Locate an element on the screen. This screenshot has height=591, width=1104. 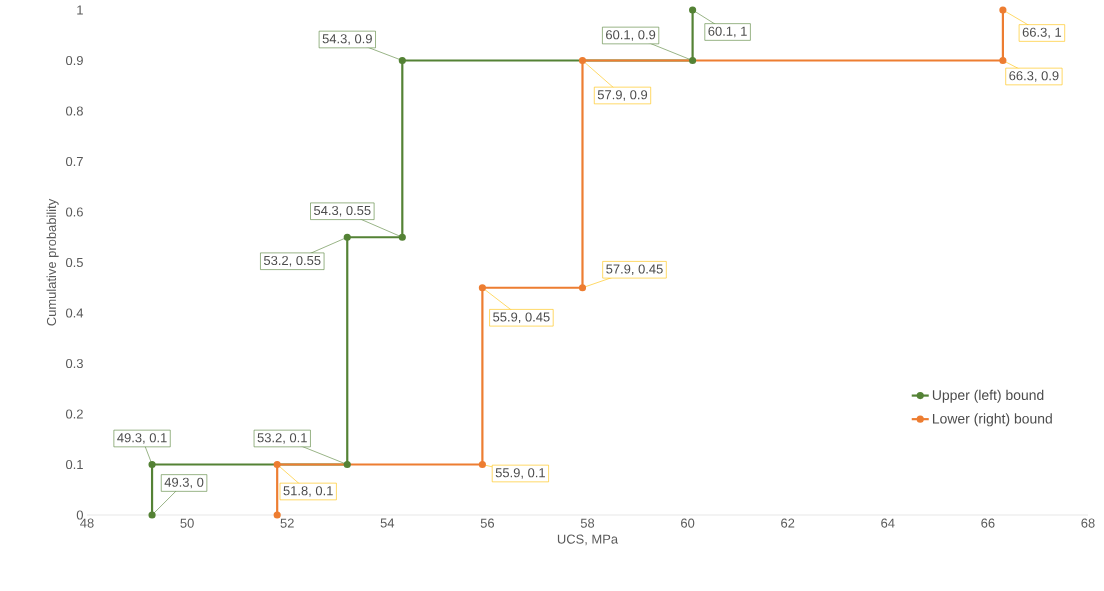
x-tick-label: 58 is located at coordinates (587, 523).